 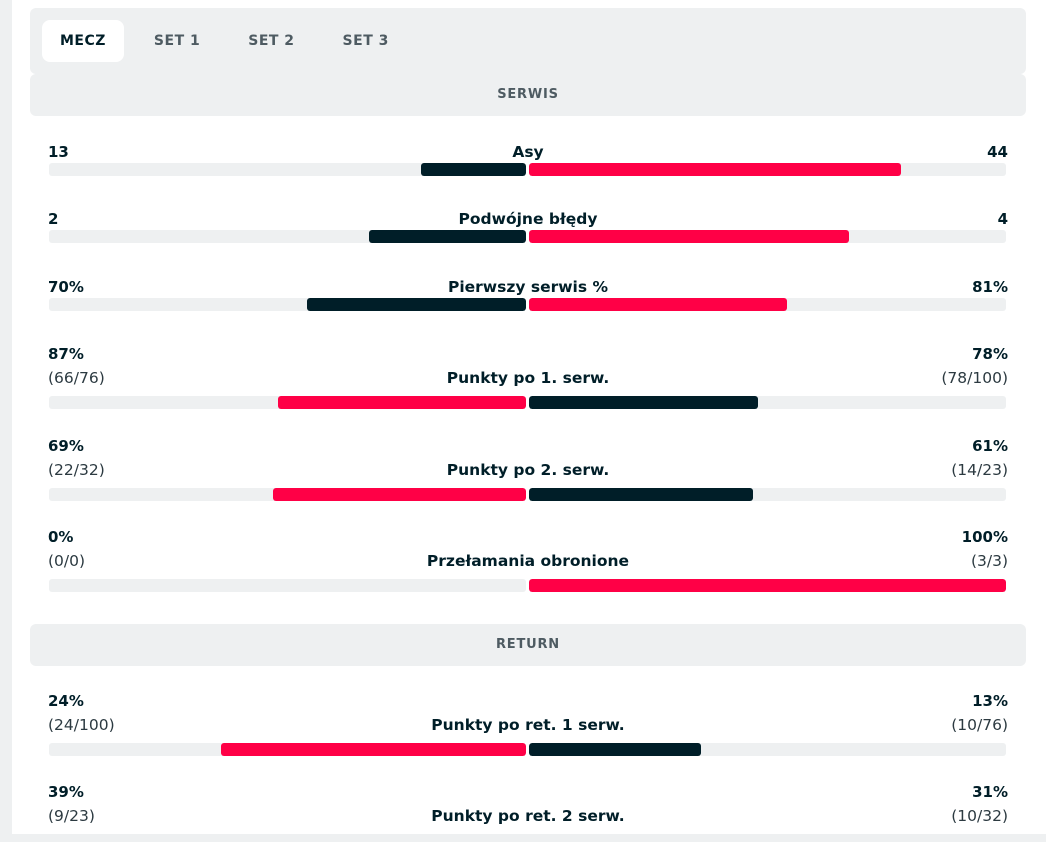 I want to click on stat-right-value: 31%, so click(x=990, y=792).